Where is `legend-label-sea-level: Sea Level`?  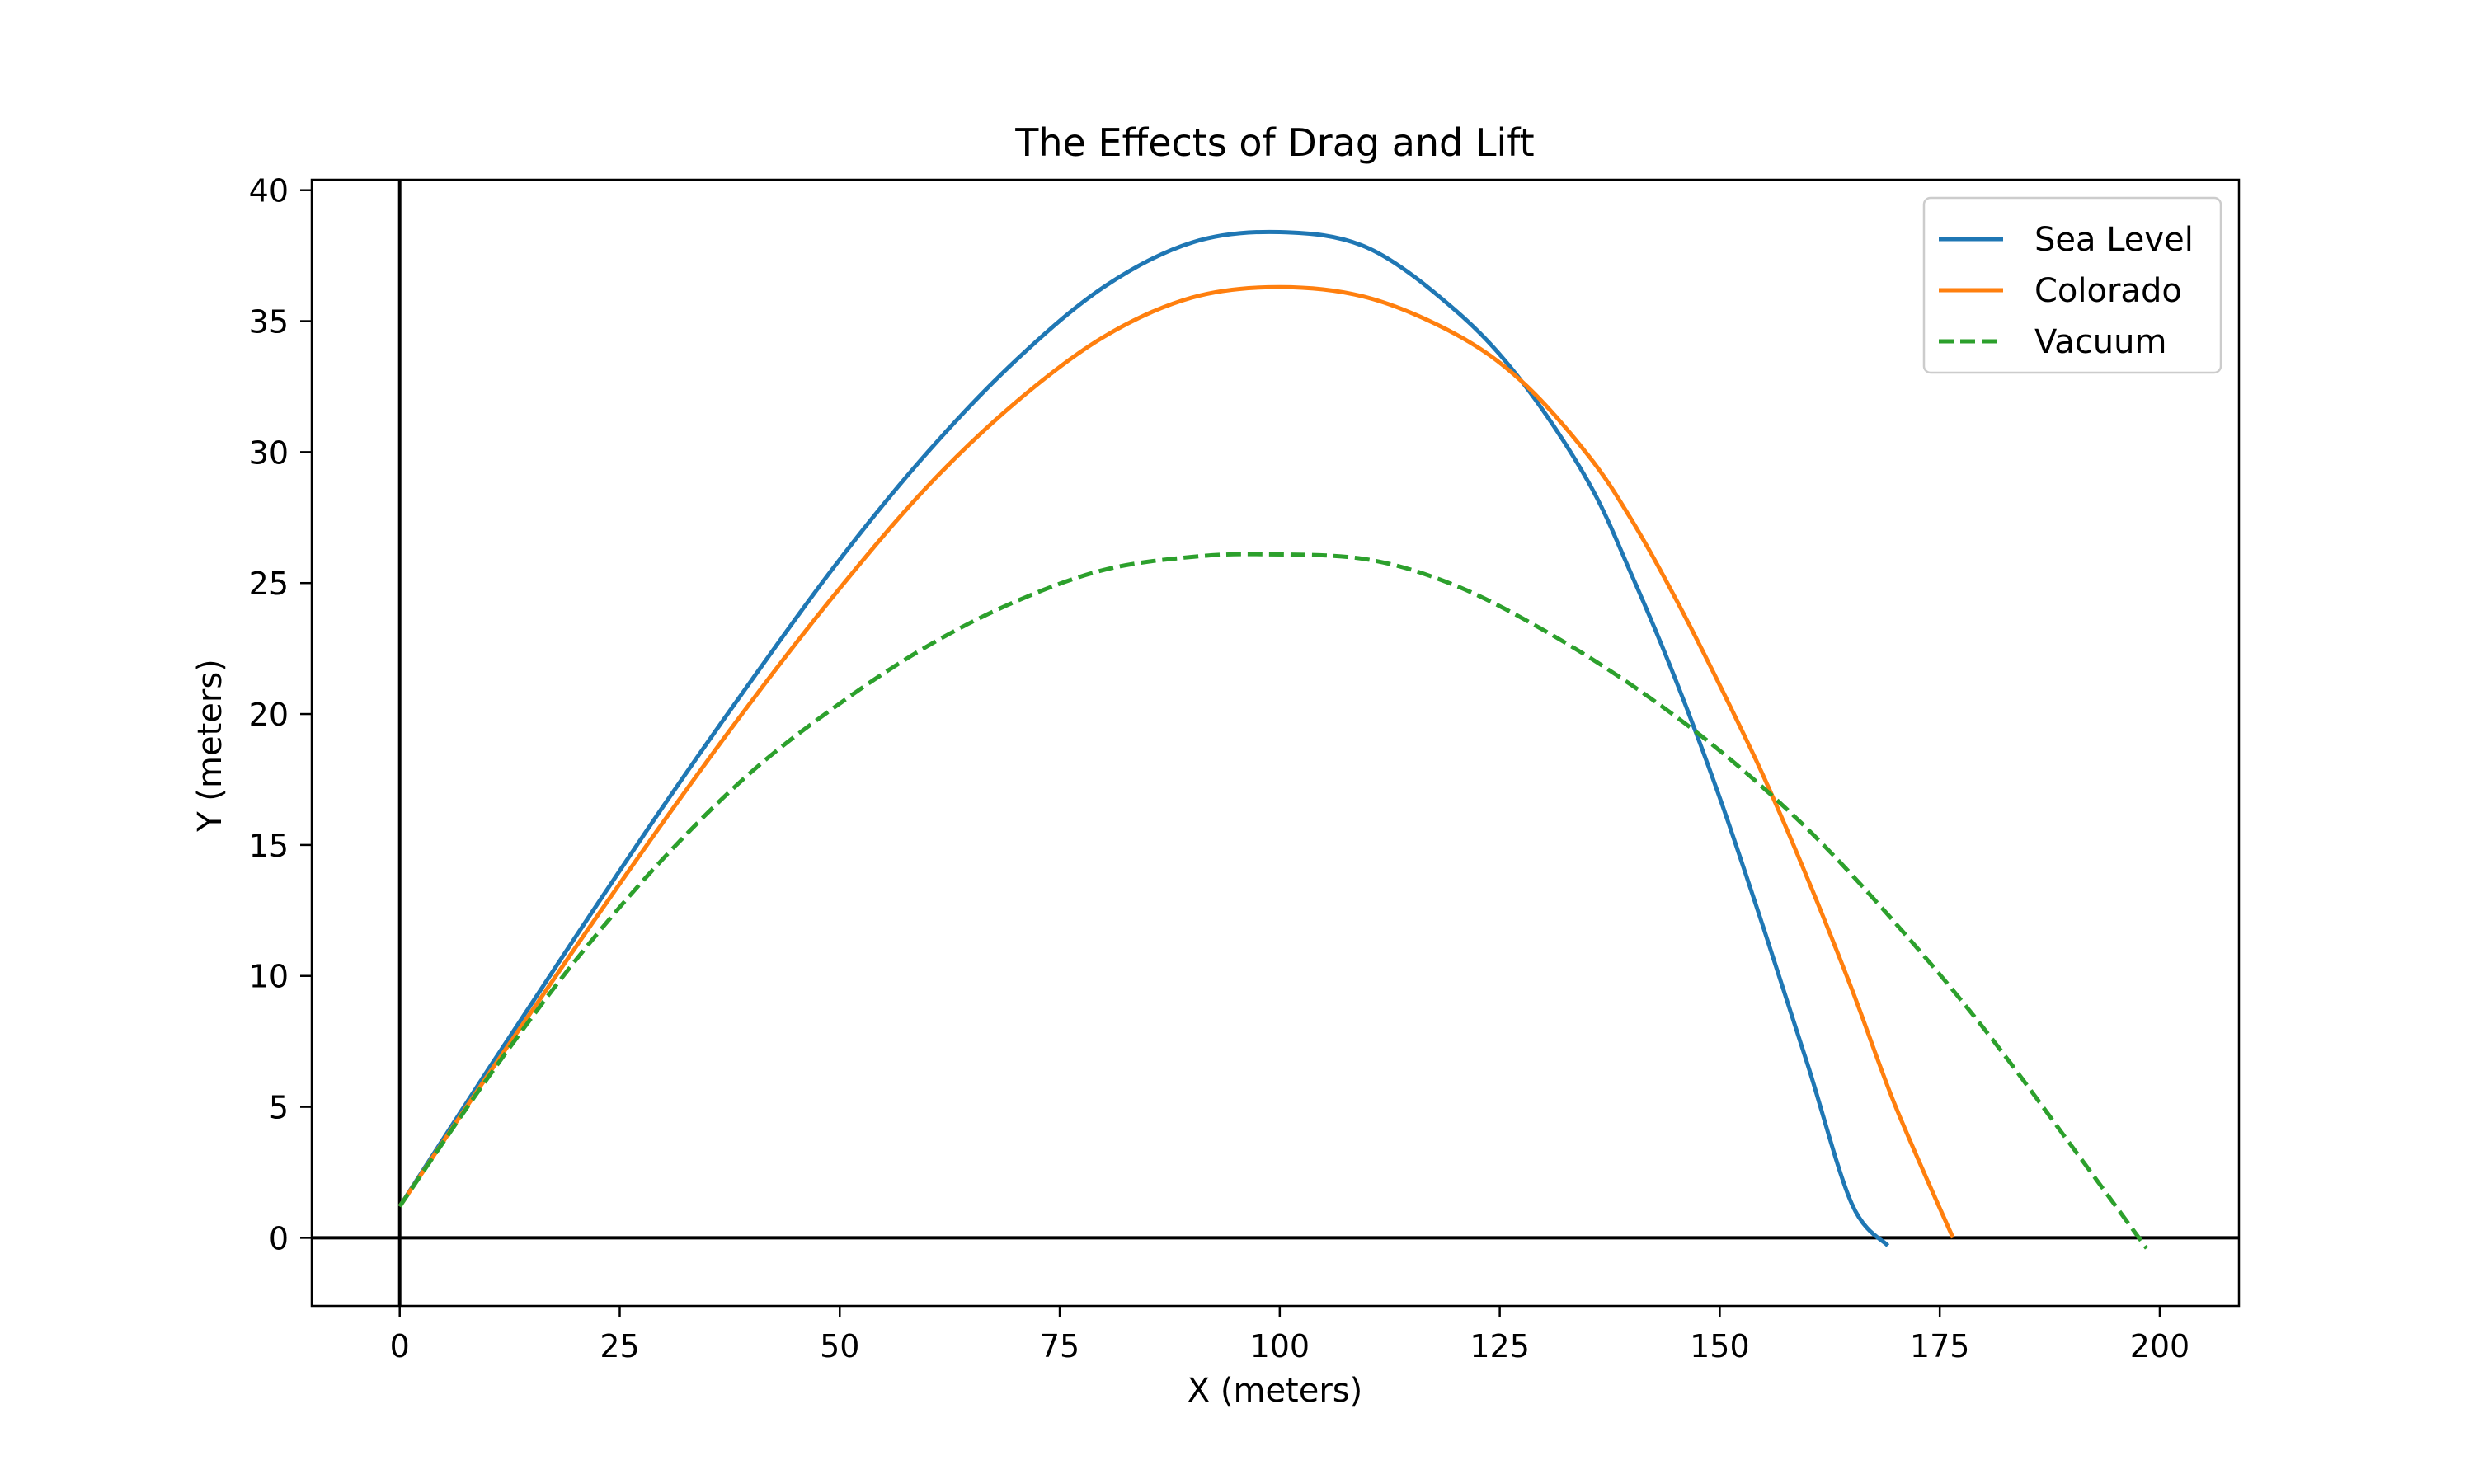 legend-label-sea-level: Sea Level is located at coordinates (2114, 240).